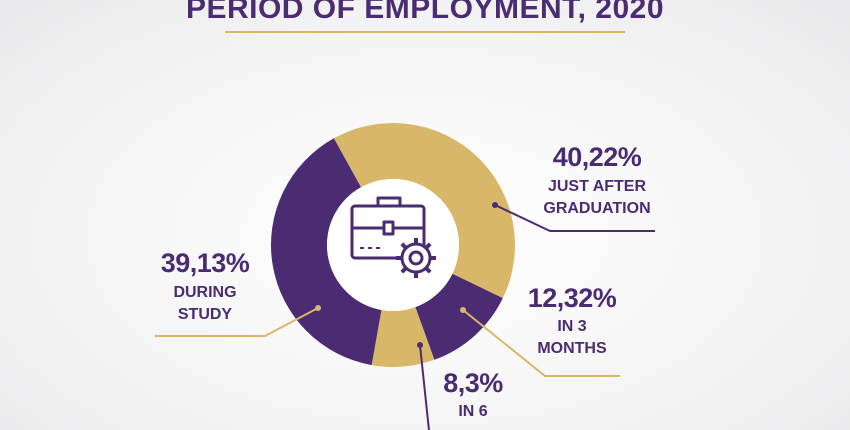  Describe the element at coordinates (572, 298) in the screenshot. I see `value-label: 12,32%` at that location.